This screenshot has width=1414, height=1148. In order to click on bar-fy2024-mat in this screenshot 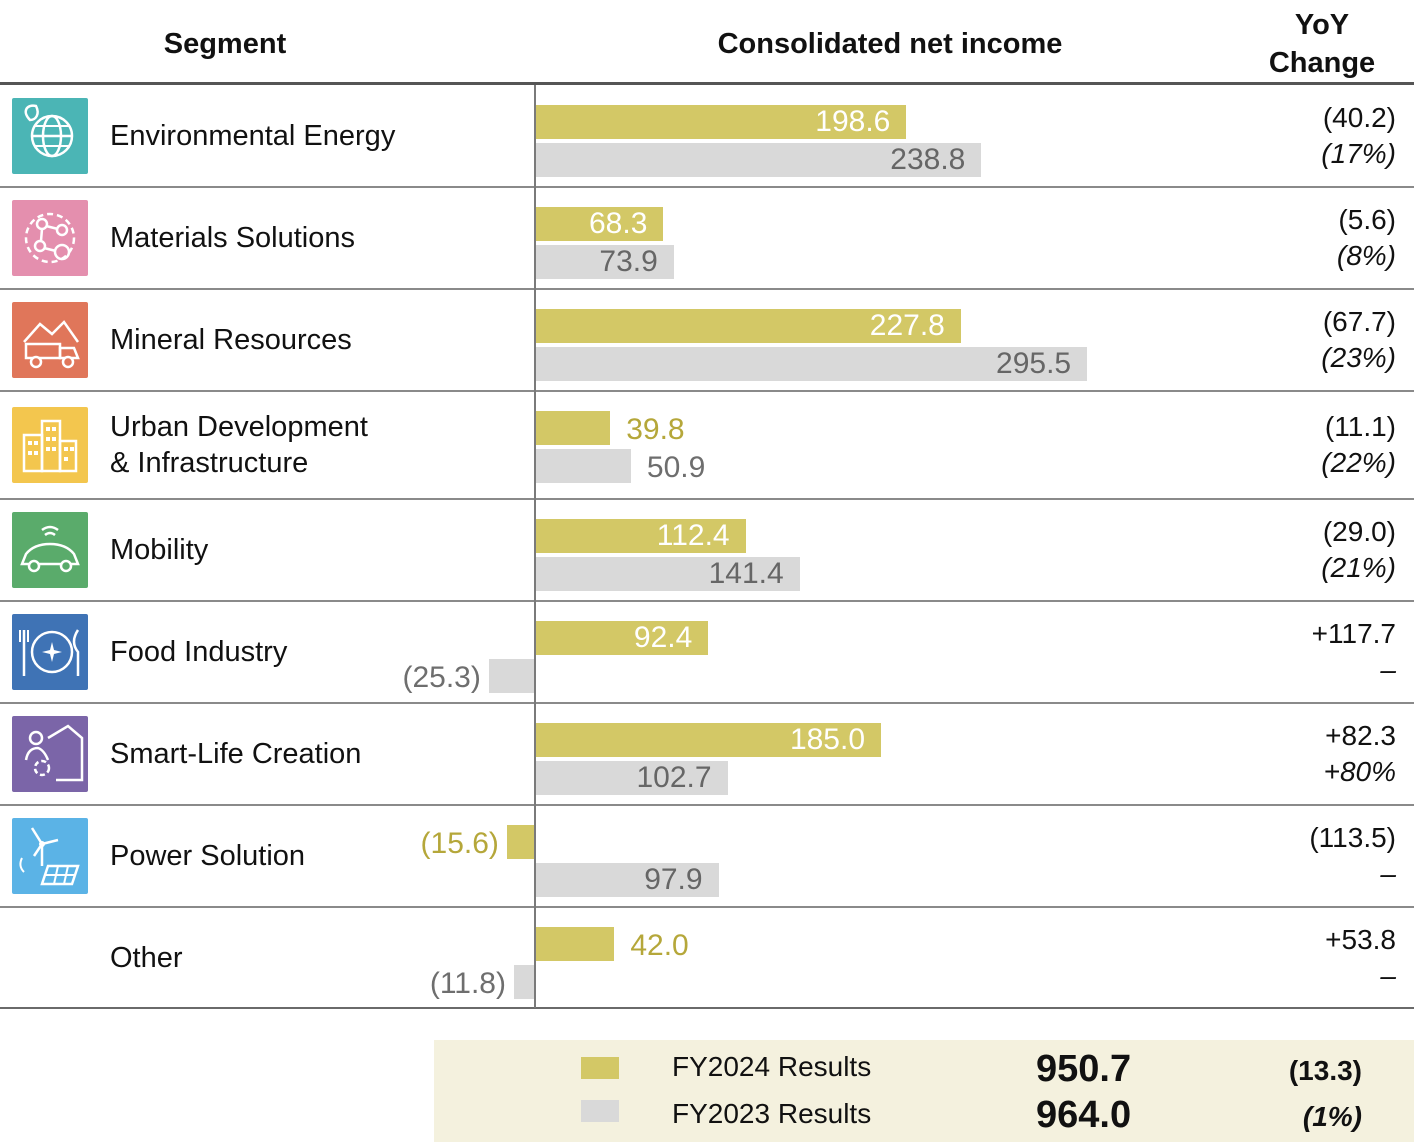, I will do `click(600, 224)`.